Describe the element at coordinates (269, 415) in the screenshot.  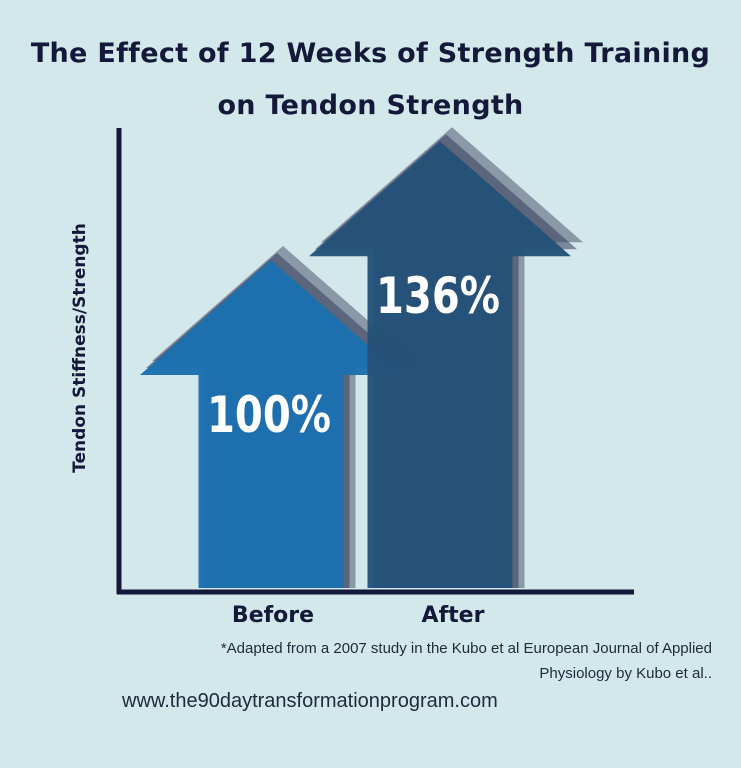
I see `value-label-before: 100%` at that location.